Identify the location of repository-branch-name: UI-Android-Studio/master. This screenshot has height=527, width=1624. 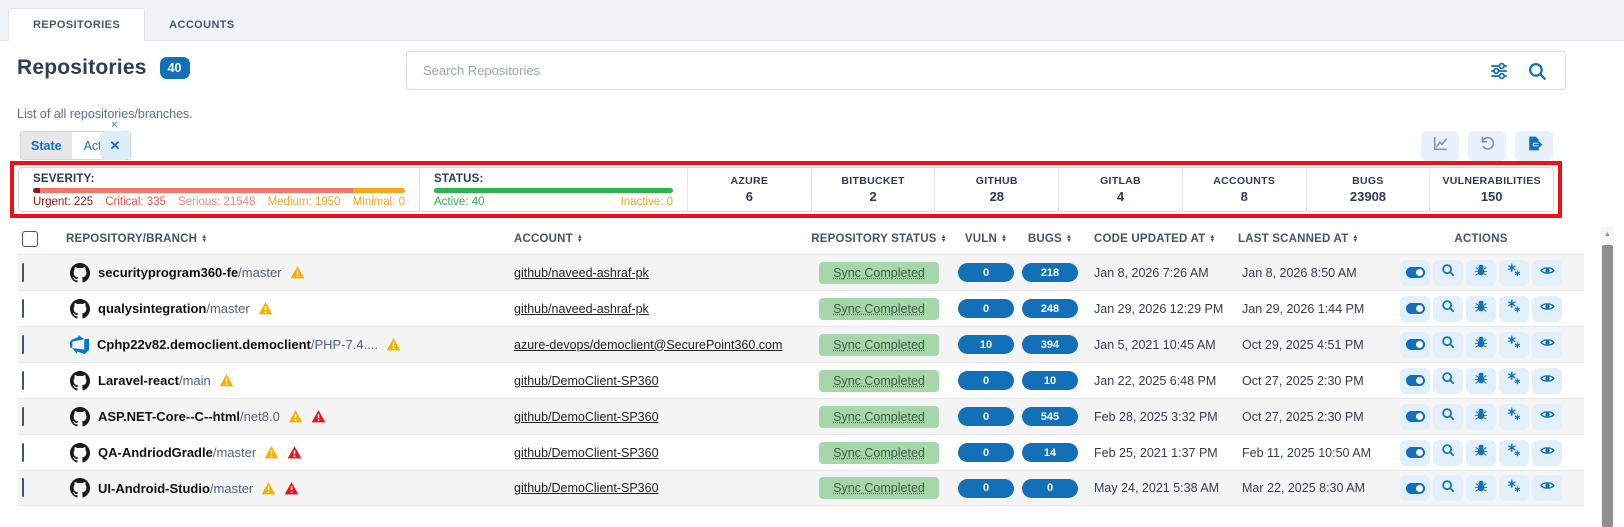
(176, 488).